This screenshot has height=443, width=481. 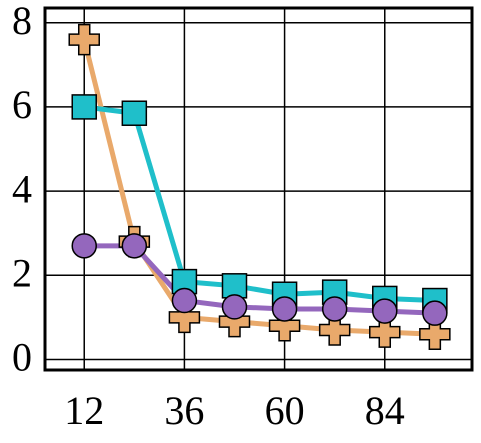 What do you see at coordinates (22, 104) in the screenshot?
I see `y-tick-label: 6` at bounding box center [22, 104].